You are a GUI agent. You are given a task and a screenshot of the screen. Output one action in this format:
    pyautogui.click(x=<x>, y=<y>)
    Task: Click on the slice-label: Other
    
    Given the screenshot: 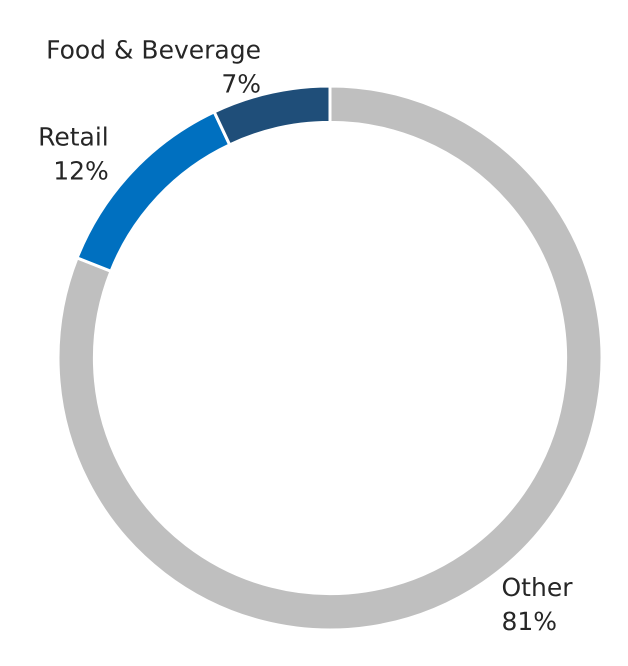 What is the action you would take?
    pyautogui.click(x=538, y=587)
    